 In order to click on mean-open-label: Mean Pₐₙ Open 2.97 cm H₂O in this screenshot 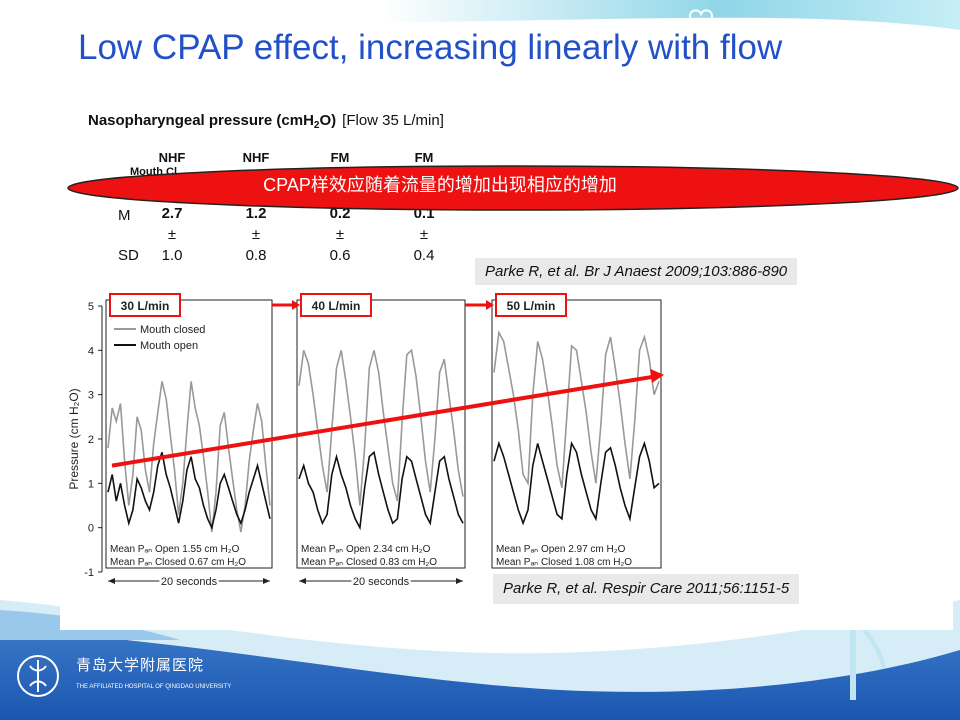, I will do `click(561, 549)`.